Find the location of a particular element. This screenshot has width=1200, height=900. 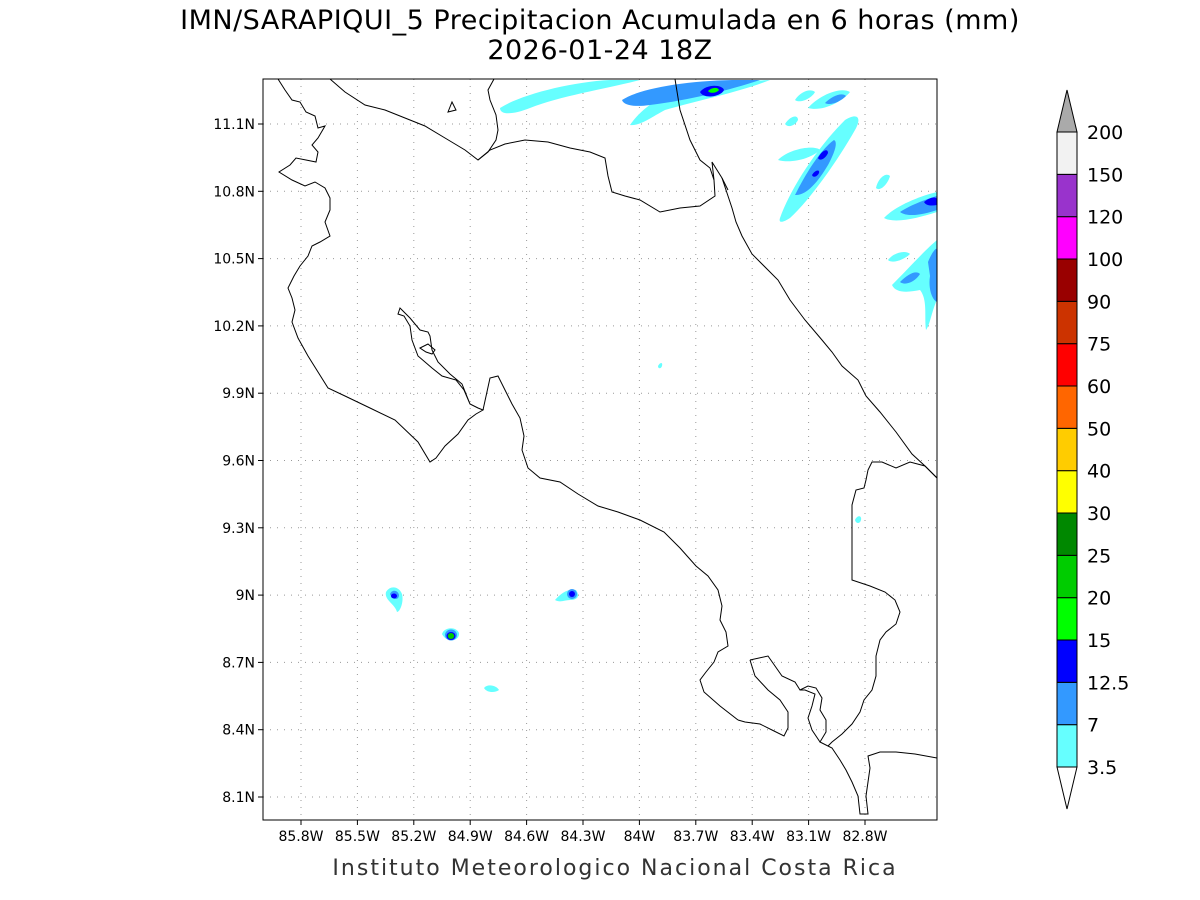

lon-tick-label: 84.6W is located at coordinates (526, 837).